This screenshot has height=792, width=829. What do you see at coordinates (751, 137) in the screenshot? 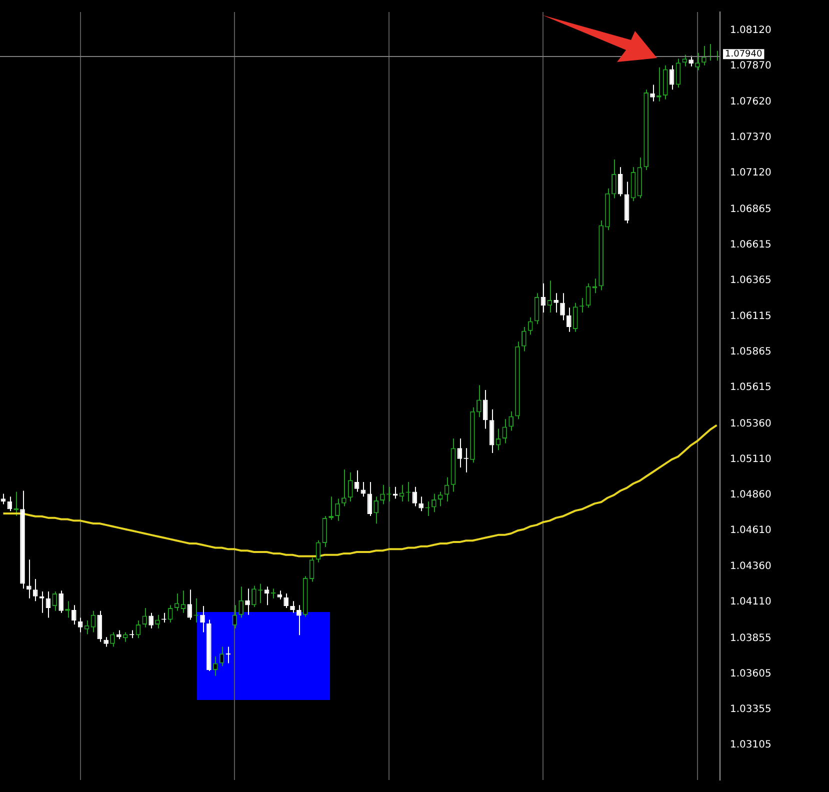
I see `y-tick-label: 1.07370` at bounding box center [751, 137].